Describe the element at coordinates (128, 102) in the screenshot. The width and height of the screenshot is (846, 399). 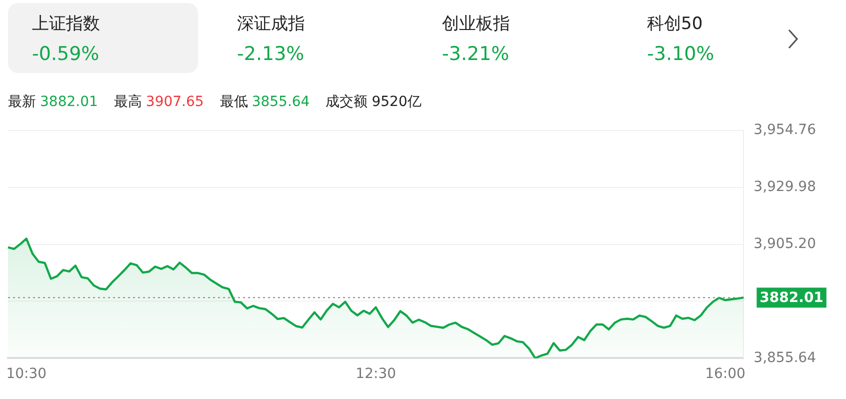
I see `text: 最高` at that location.